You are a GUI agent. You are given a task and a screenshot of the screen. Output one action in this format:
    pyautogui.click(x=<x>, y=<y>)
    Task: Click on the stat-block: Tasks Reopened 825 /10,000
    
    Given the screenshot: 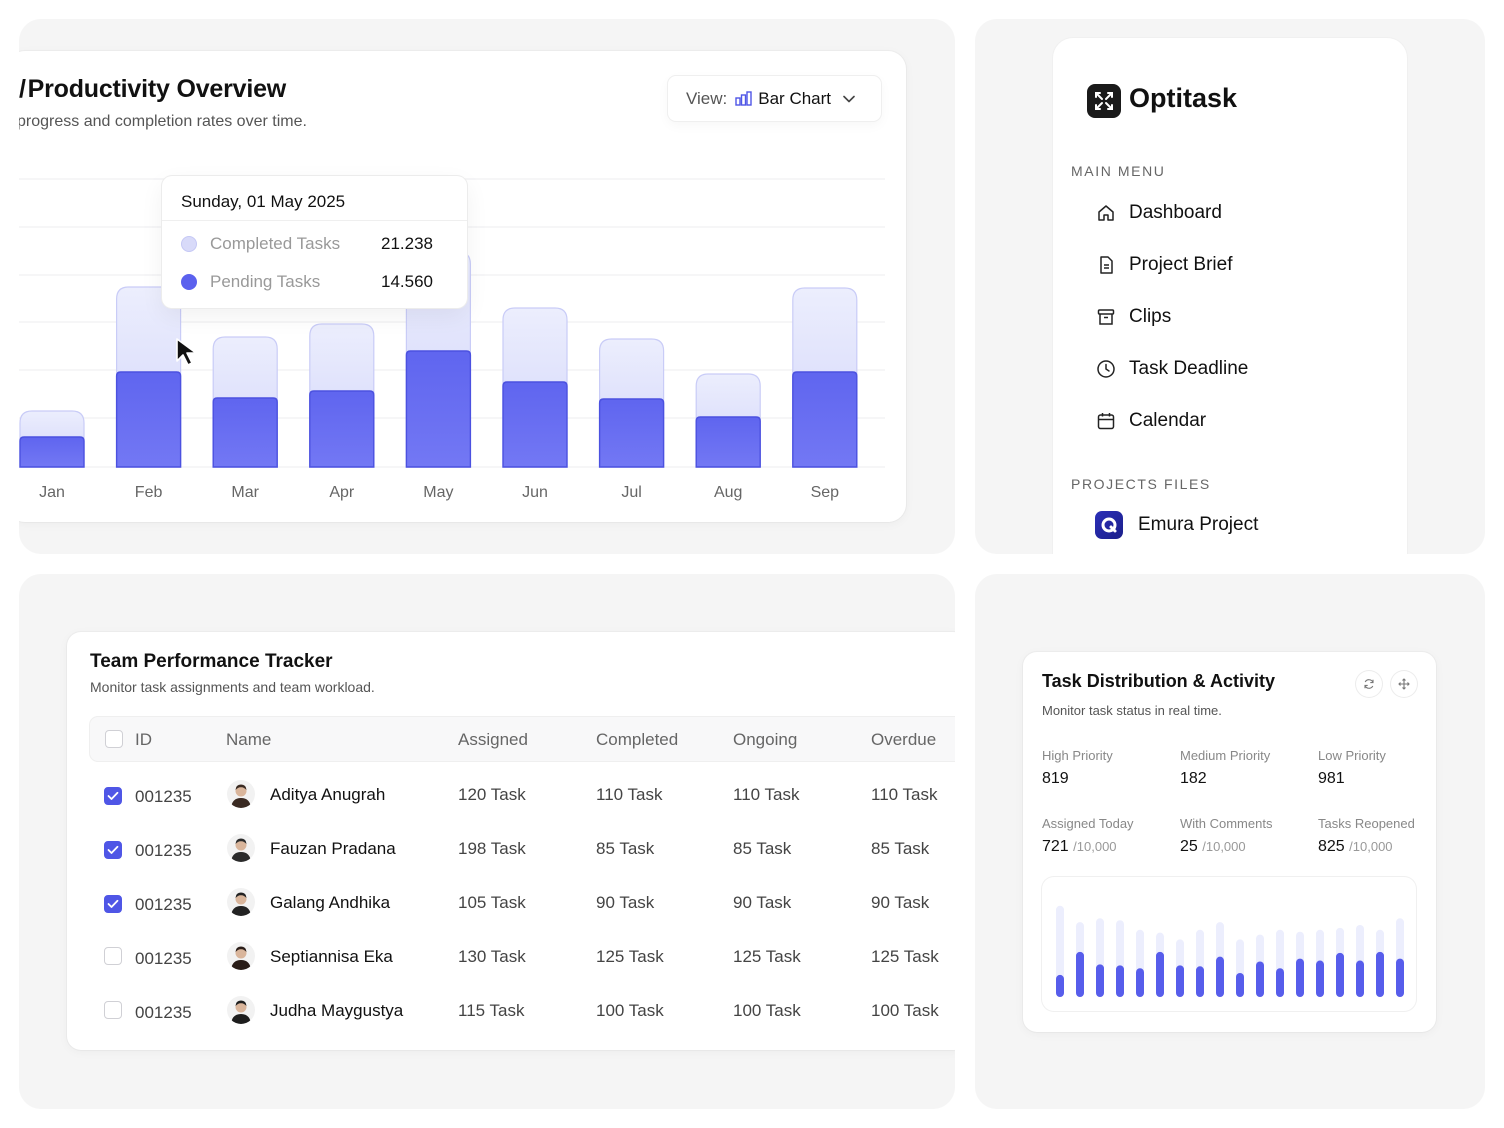 What is the action you would take?
    pyautogui.click(x=1366, y=836)
    